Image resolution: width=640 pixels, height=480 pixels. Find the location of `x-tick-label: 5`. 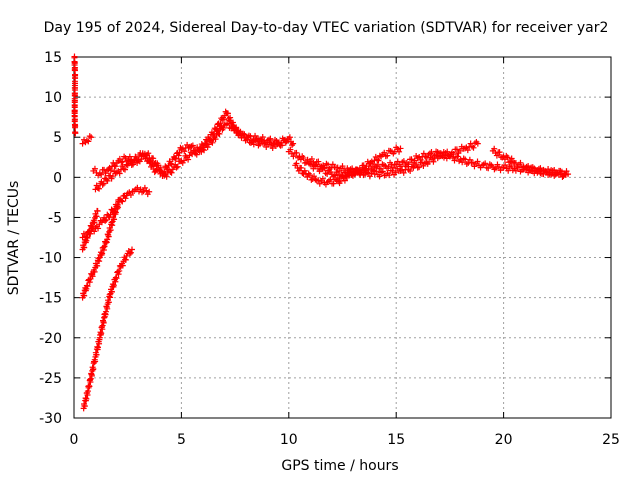

x-tick-label: 5 is located at coordinates (181, 440).